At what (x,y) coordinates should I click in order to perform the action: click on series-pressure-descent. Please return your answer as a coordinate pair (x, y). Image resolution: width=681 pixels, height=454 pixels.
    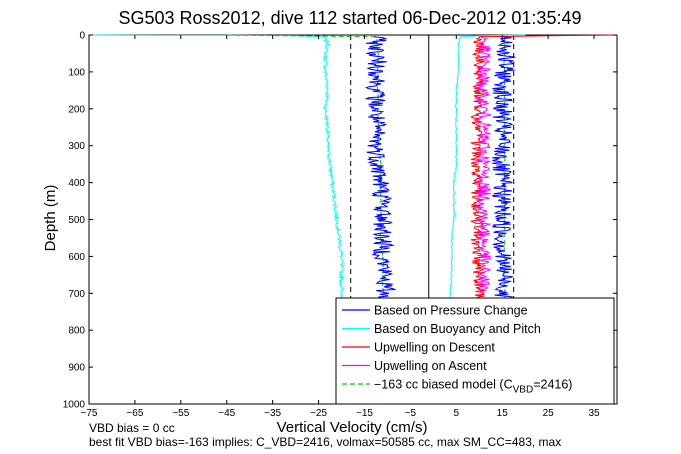
    Looking at the image, I should click on (380, 192).